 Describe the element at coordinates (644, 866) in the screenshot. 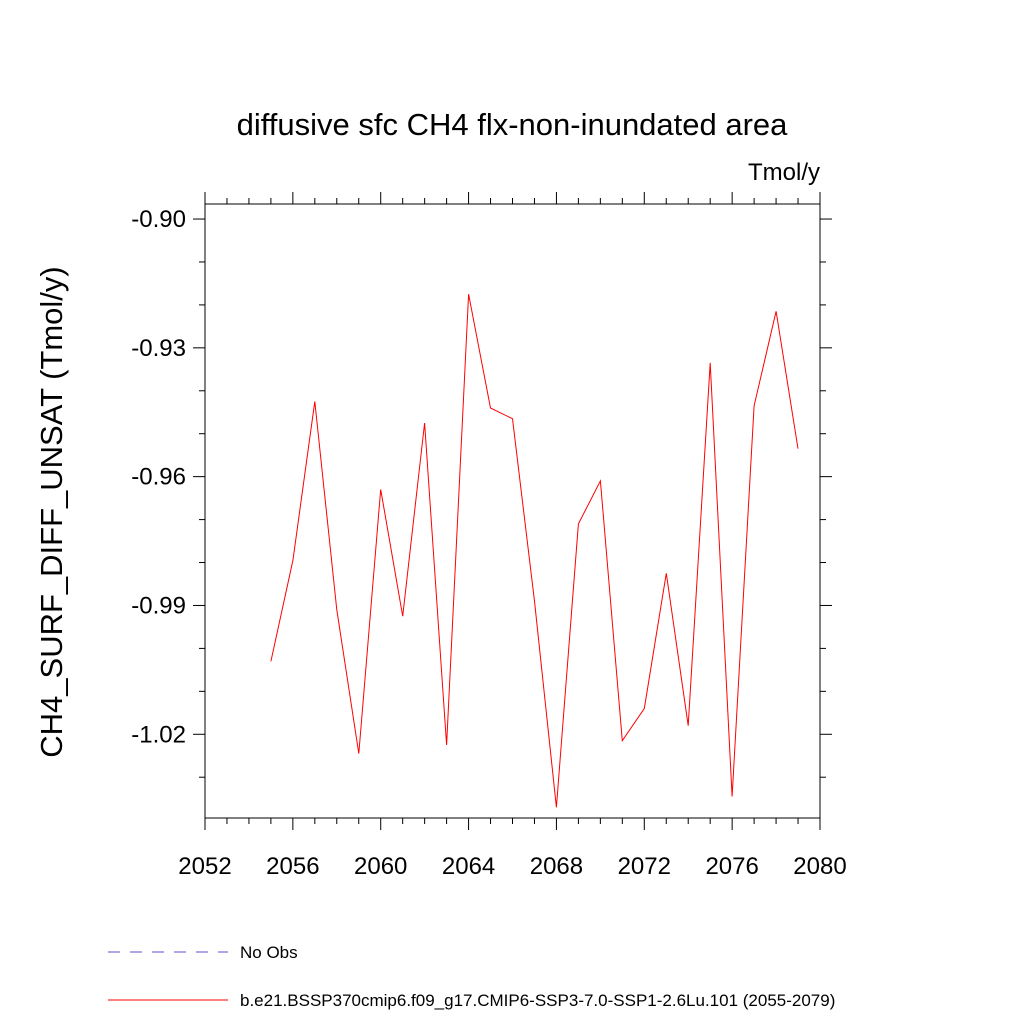

I see `x-tick-label: 2072` at that location.